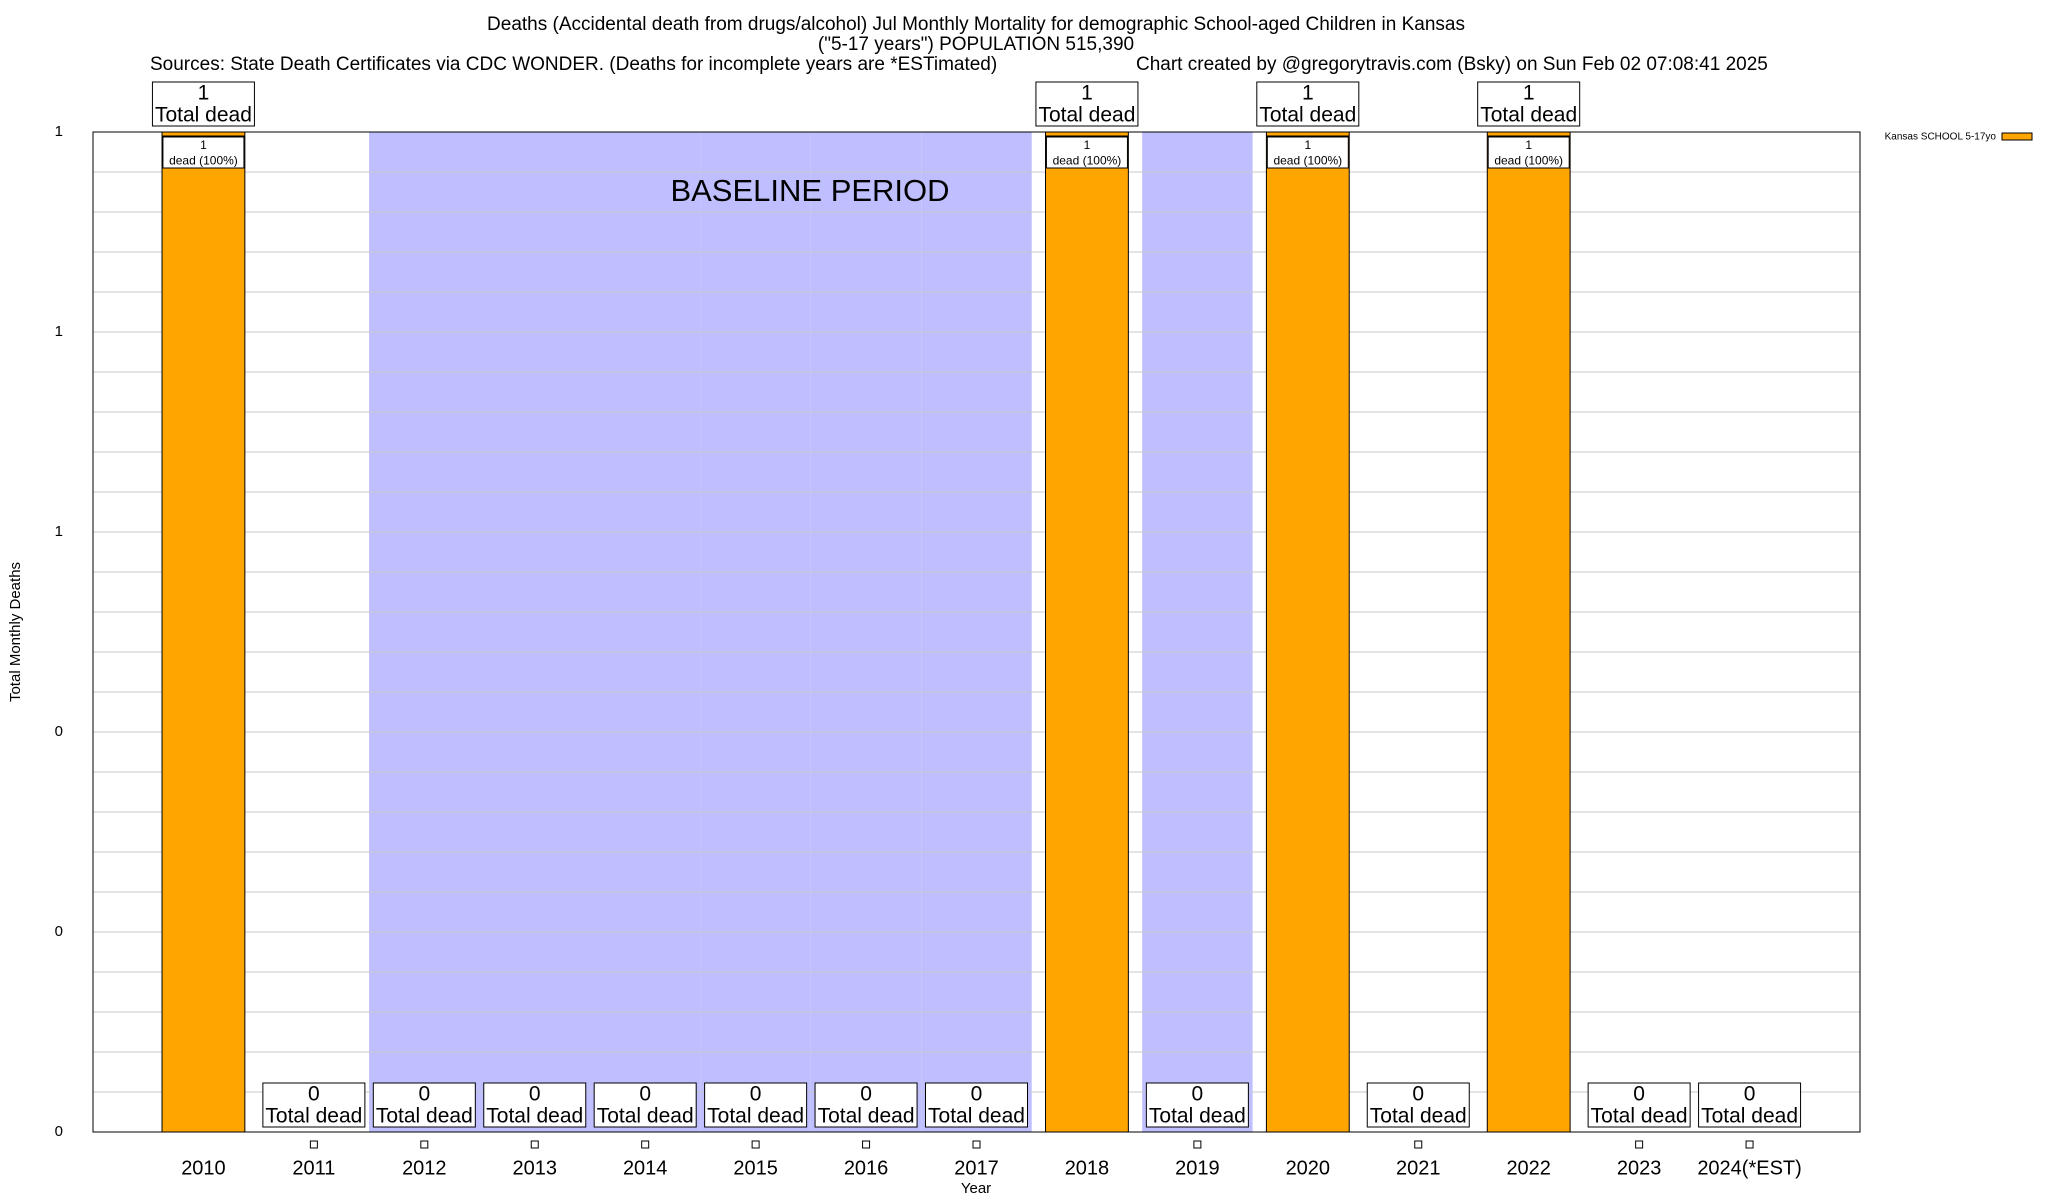 This screenshot has height=1200, width=2048. What do you see at coordinates (1749, 1168) in the screenshot?
I see `x-tick-label: 2024(*EST)` at bounding box center [1749, 1168].